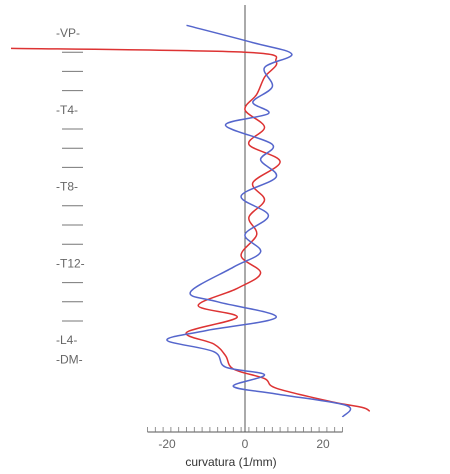 The image size is (450, 474). I want to click on x-axis-ticks: -20 0 20, so click(245, 439).